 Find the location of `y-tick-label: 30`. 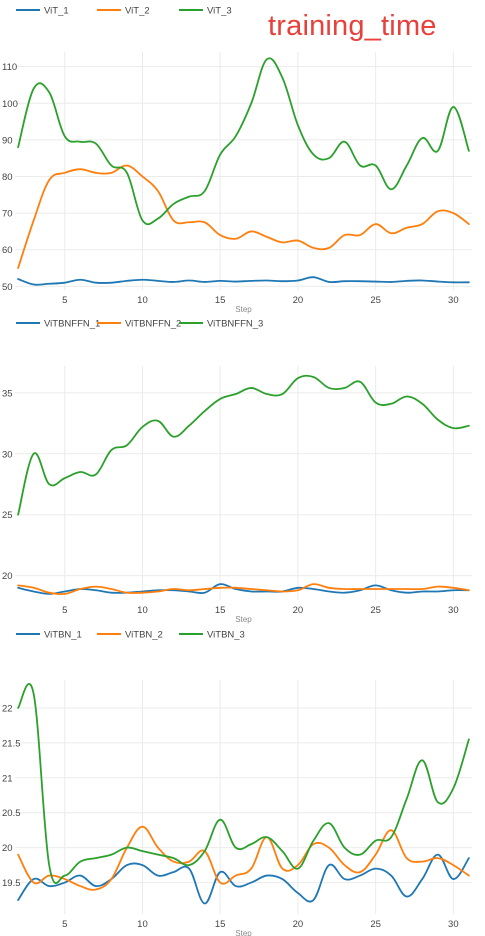

y-tick-label: 30 is located at coordinates (7, 454).